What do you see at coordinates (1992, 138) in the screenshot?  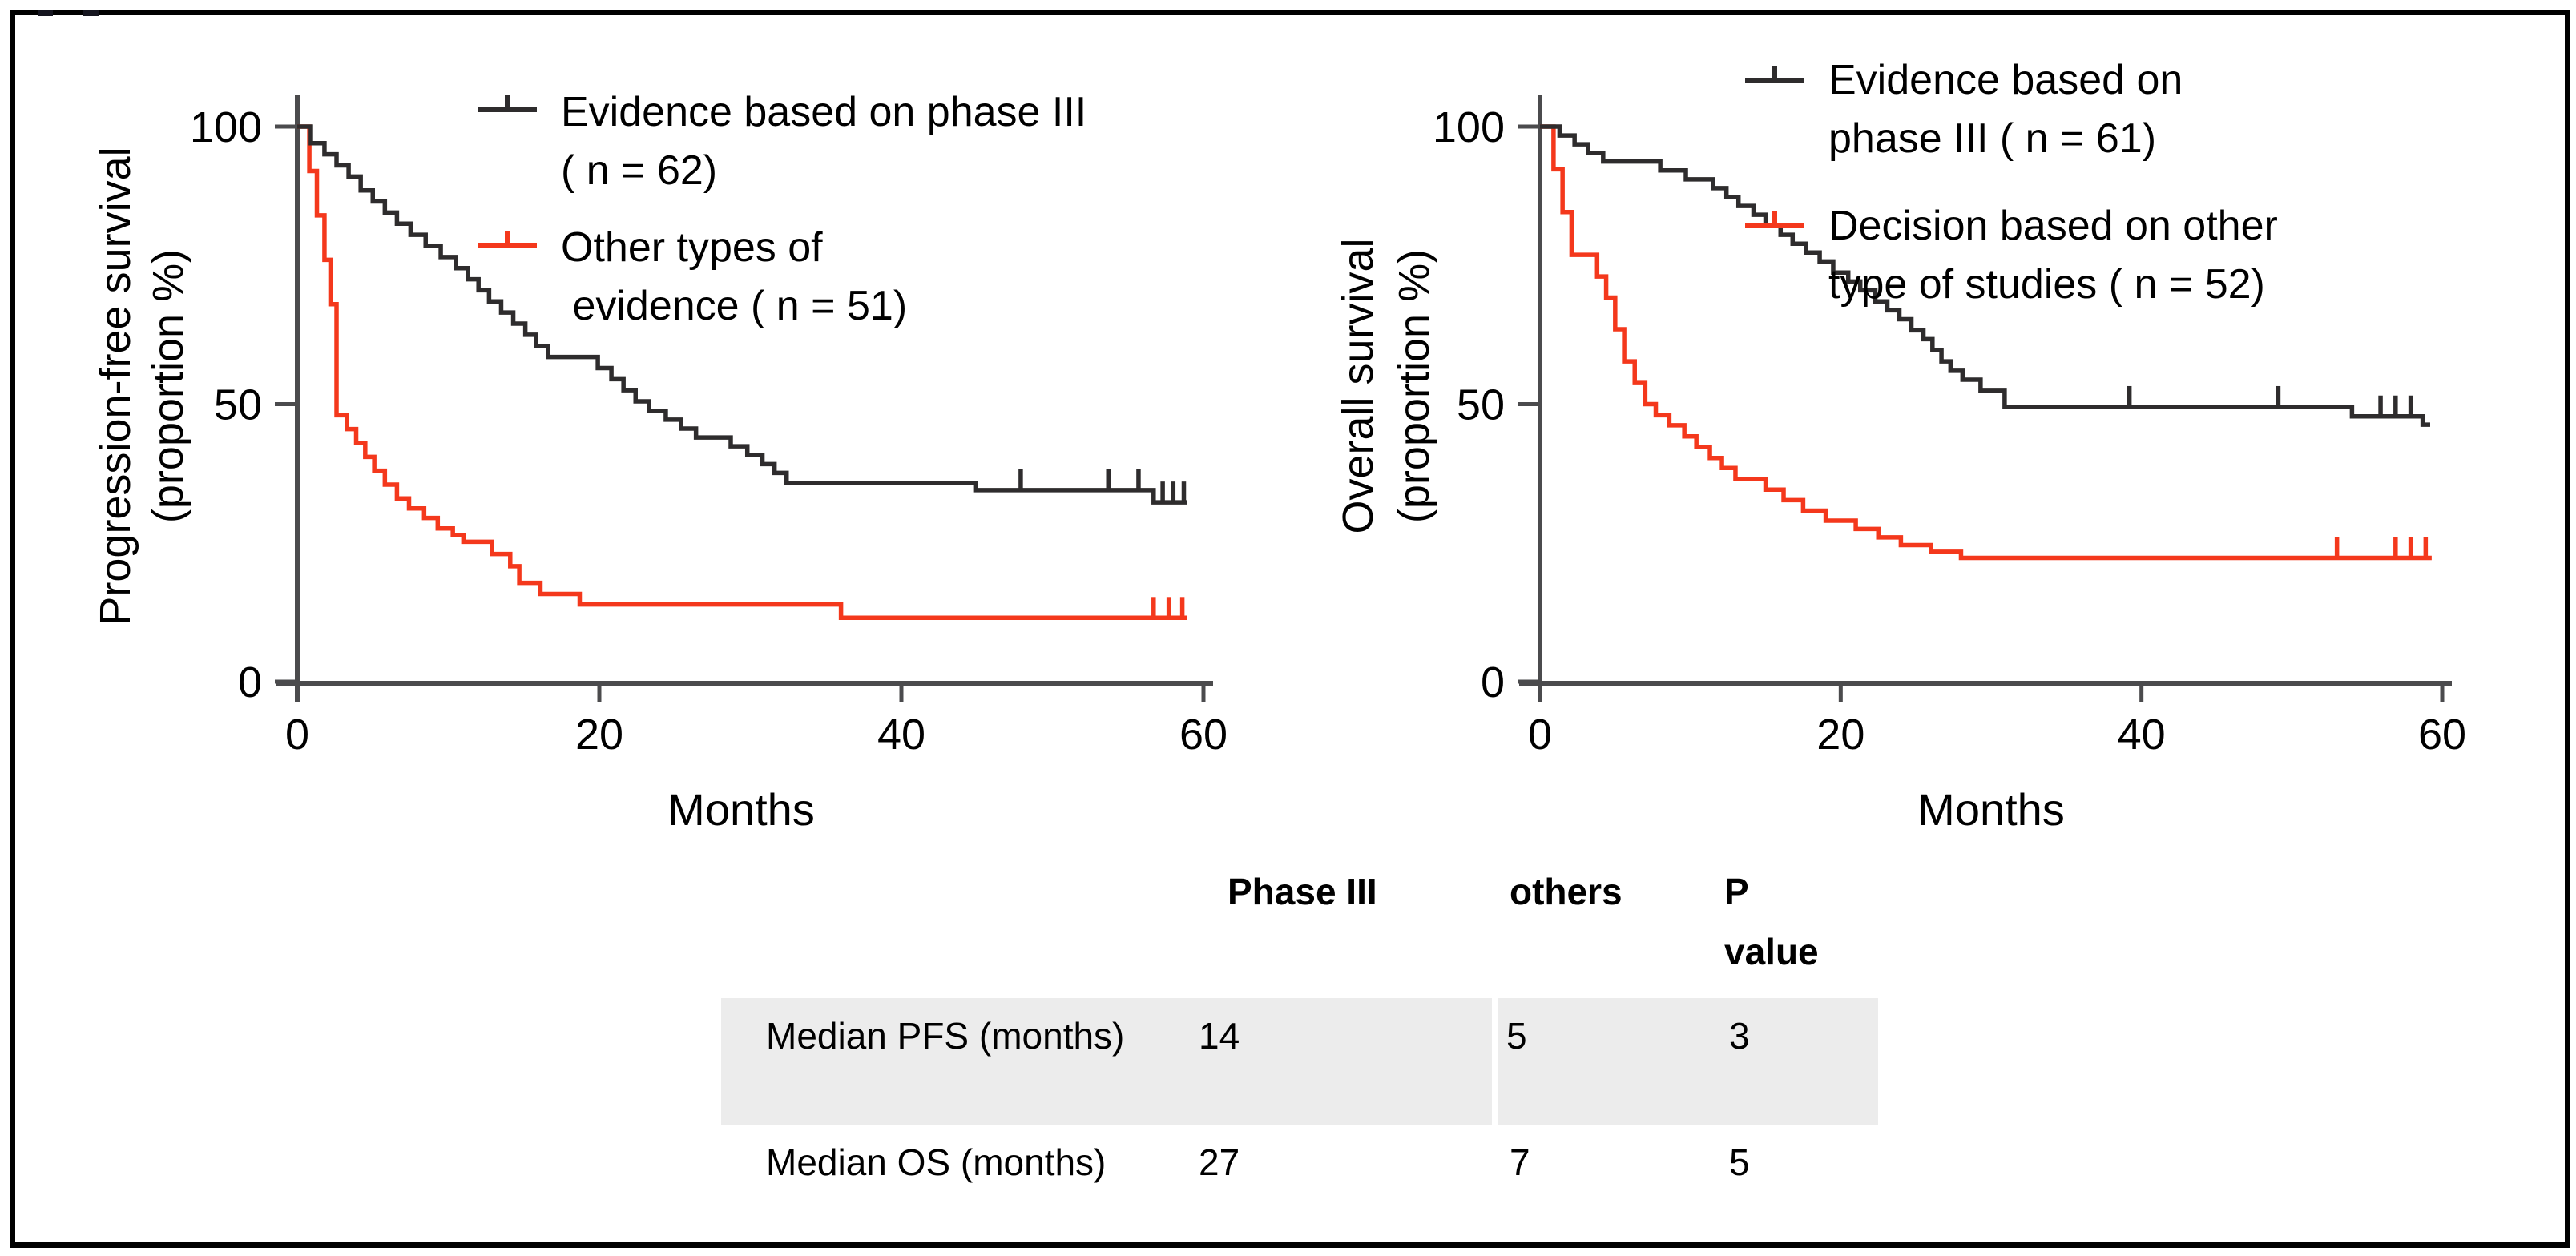 I see `legend-label-line: phase III ( n = 61)` at bounding box center [1992, 138].